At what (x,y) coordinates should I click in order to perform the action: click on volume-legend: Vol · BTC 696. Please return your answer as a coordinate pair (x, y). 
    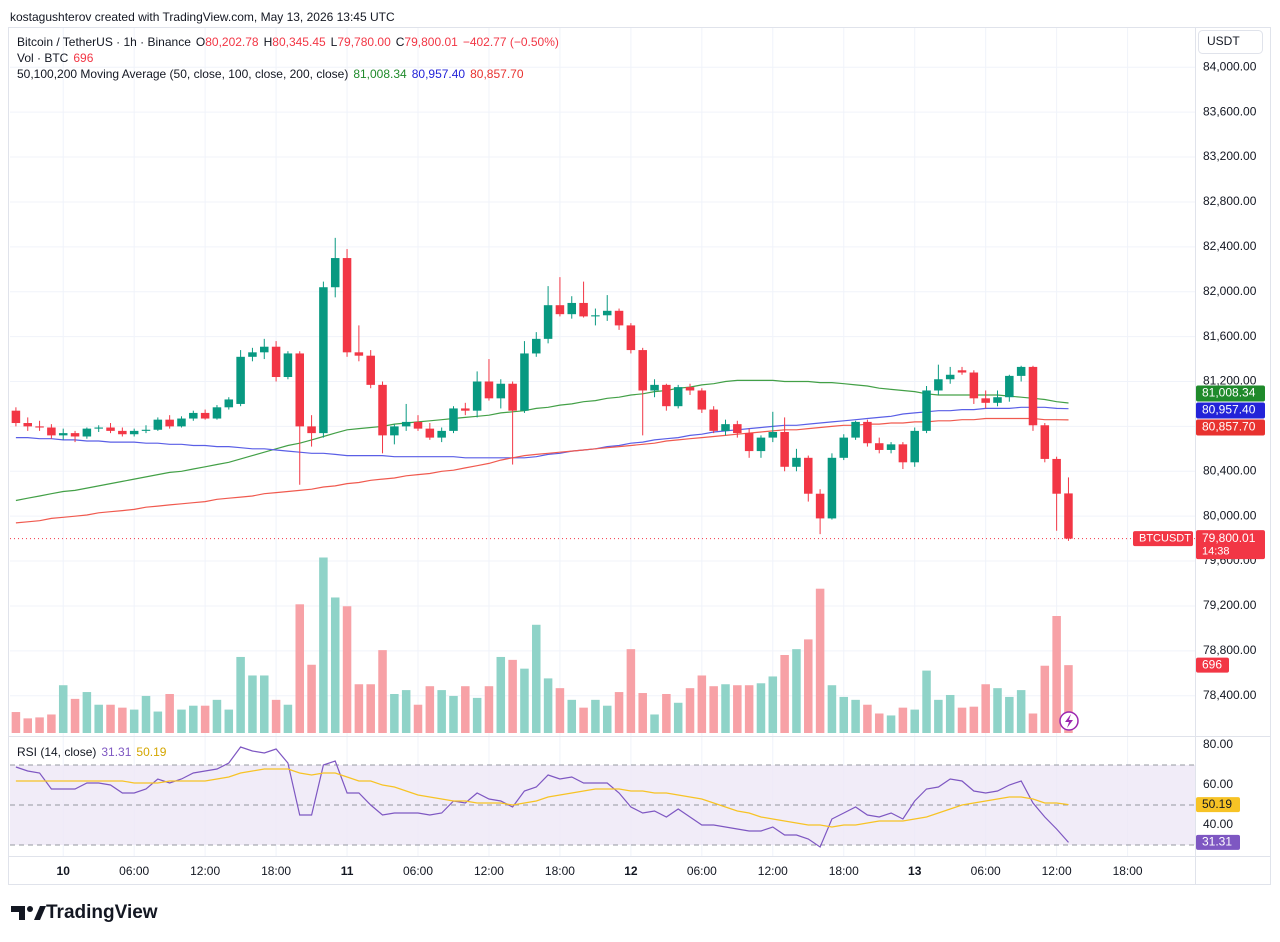
    Looking at the image, I should click on (55, 58).